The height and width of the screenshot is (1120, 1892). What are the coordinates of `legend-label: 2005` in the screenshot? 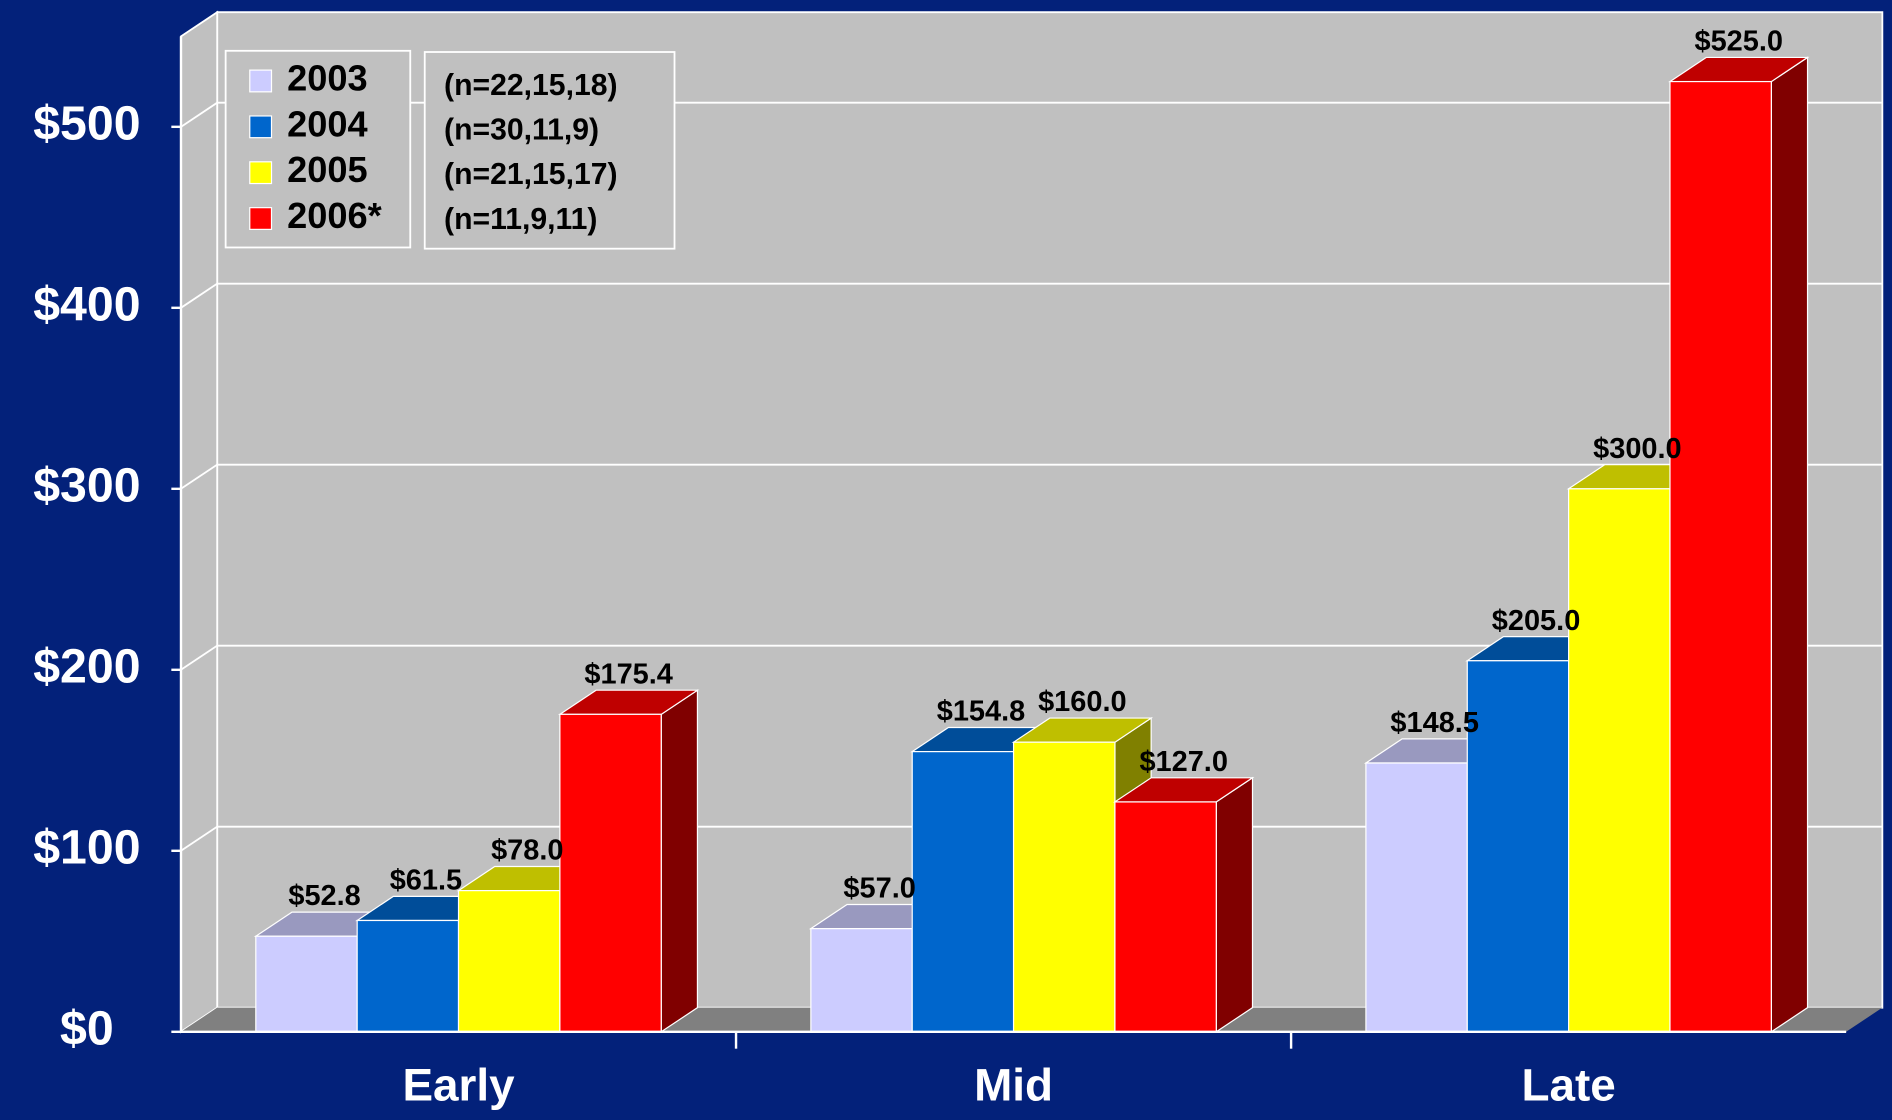 It's located at (327, 169).